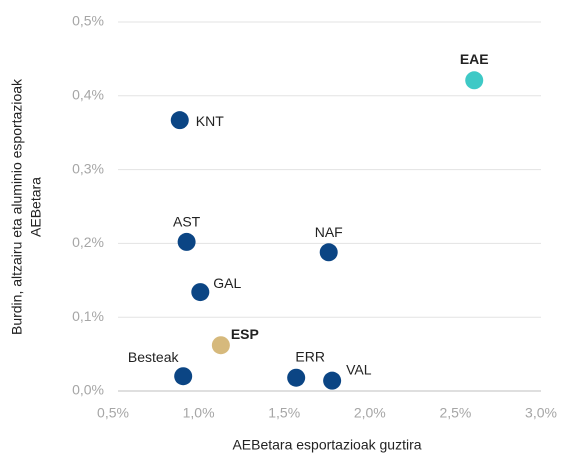  I want to click on point-label: Besteak, so click(154, 357).